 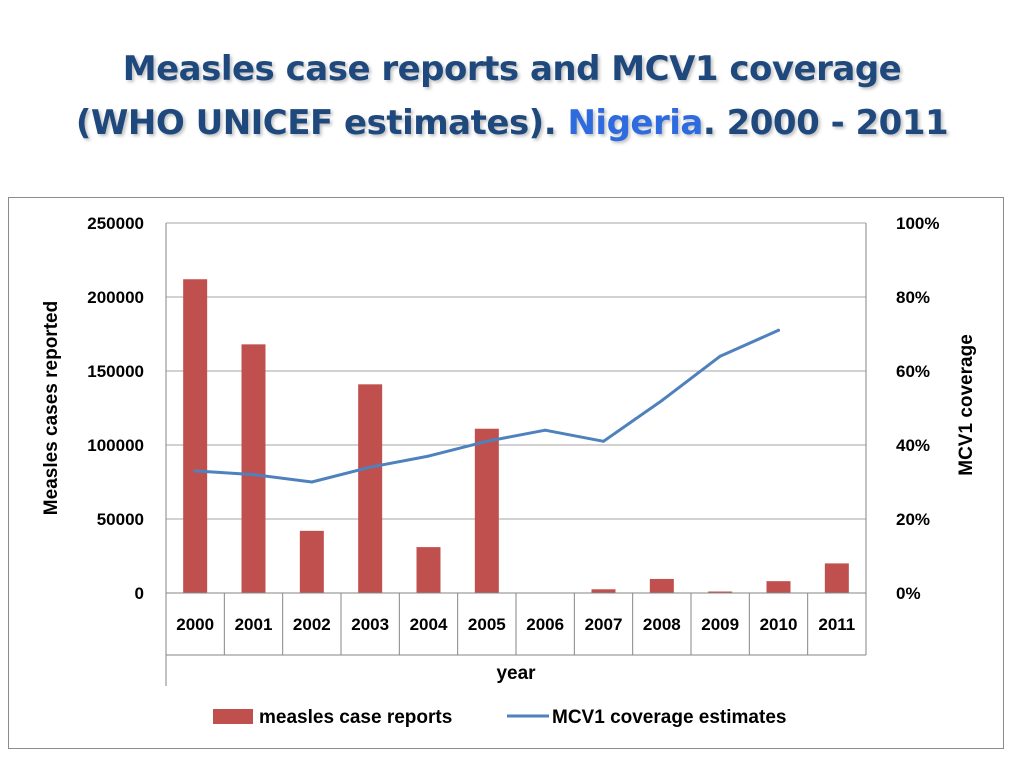 I want to click on x-tick-label-2000: 2000, so click(x=195, y=624).